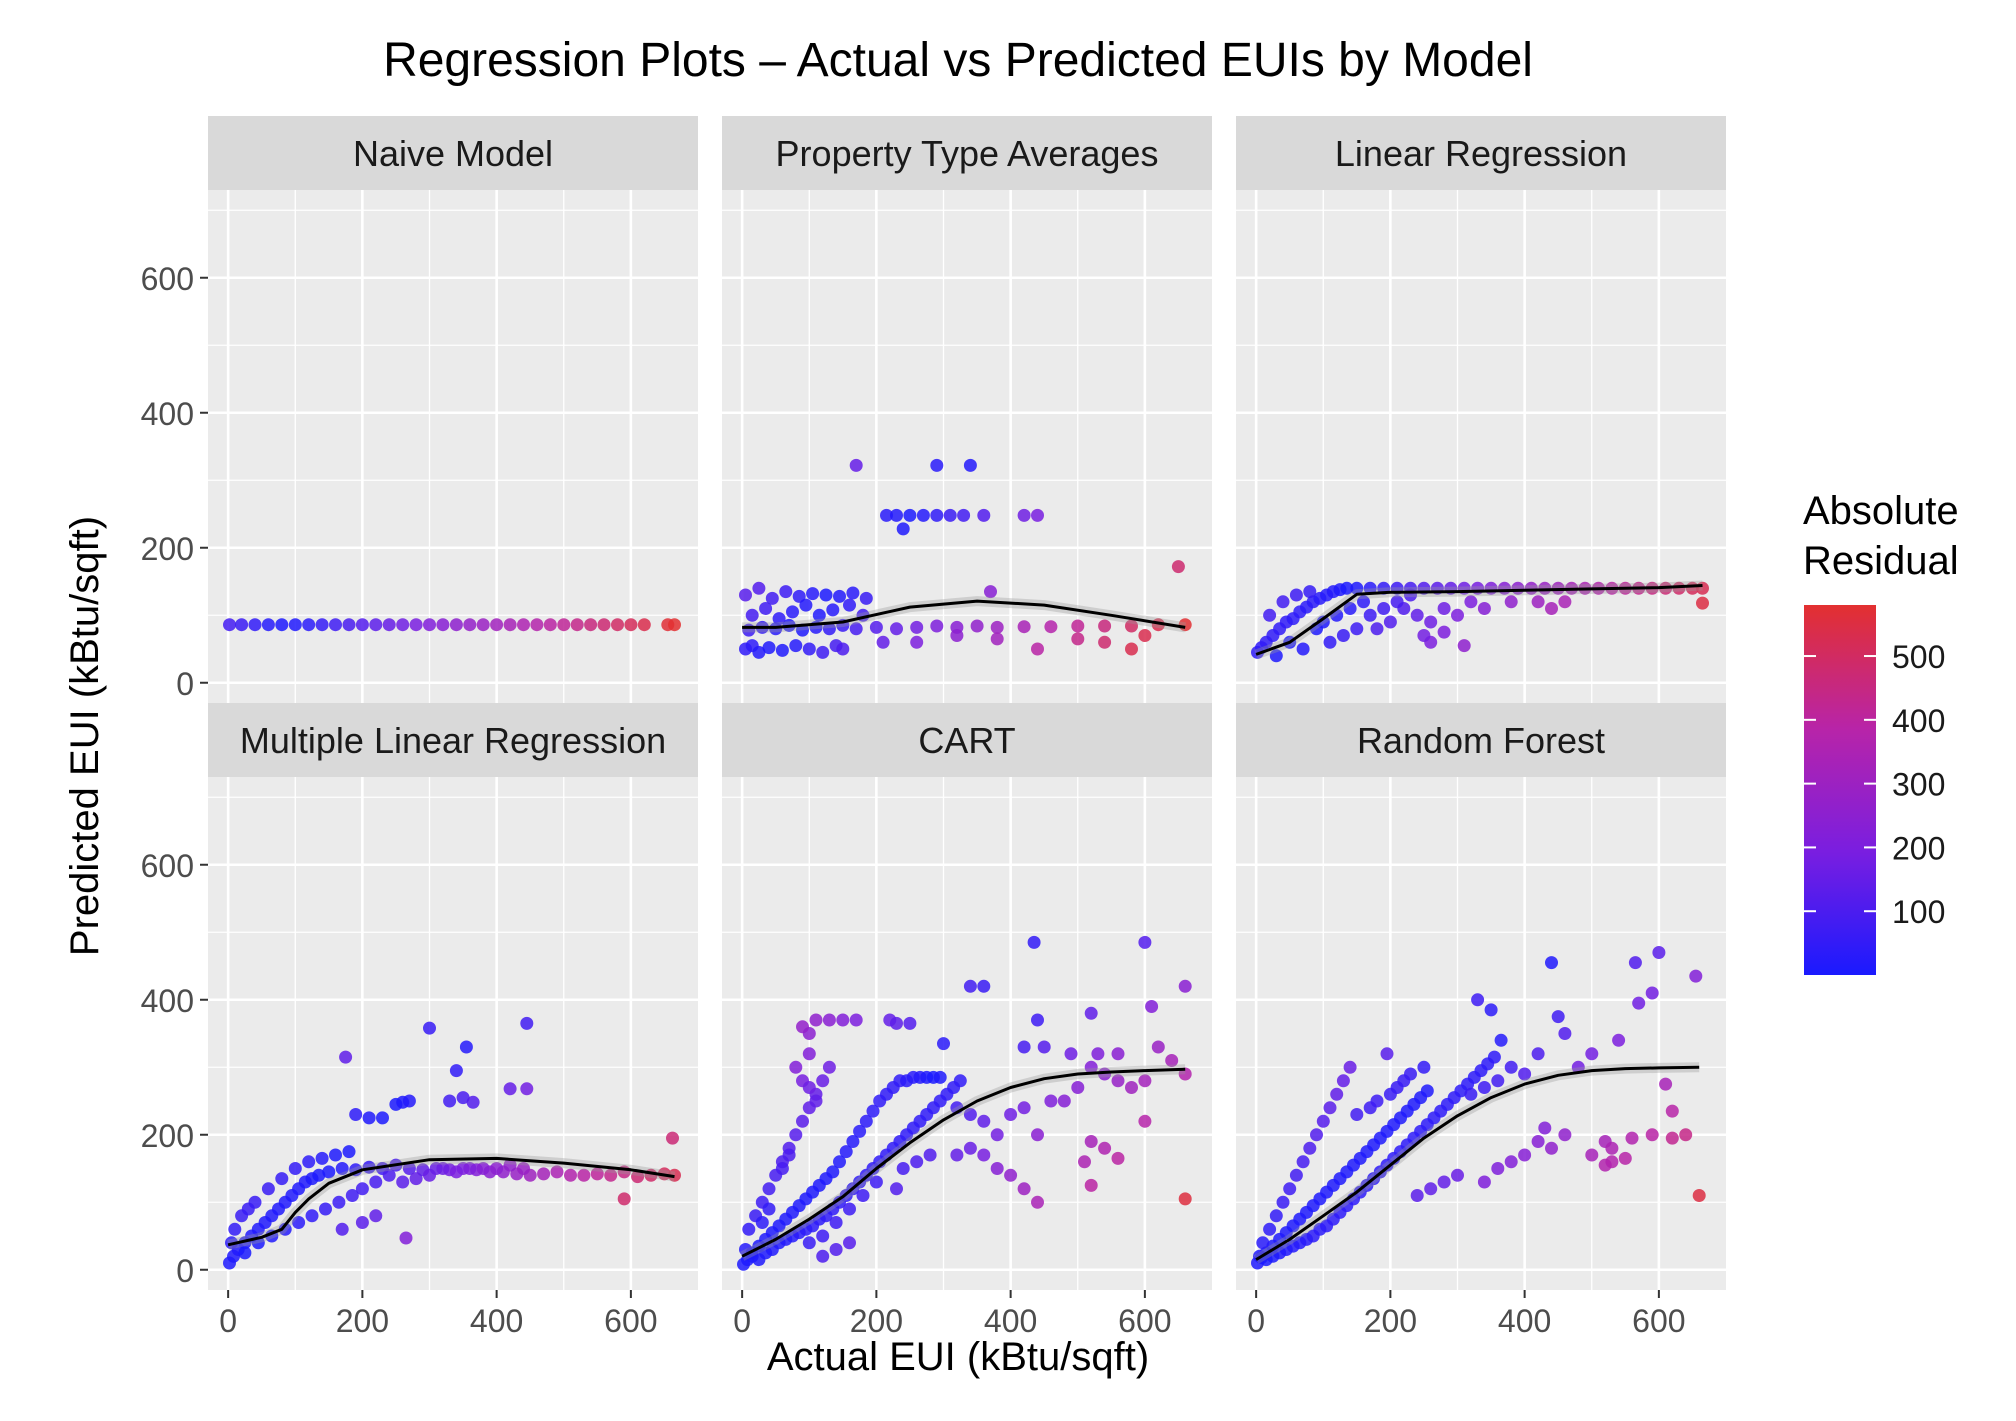 Image resolution: width=2016 pixels, height=1421 pixels. I want to click on y-tick-label: 400, so click(167, 1001).